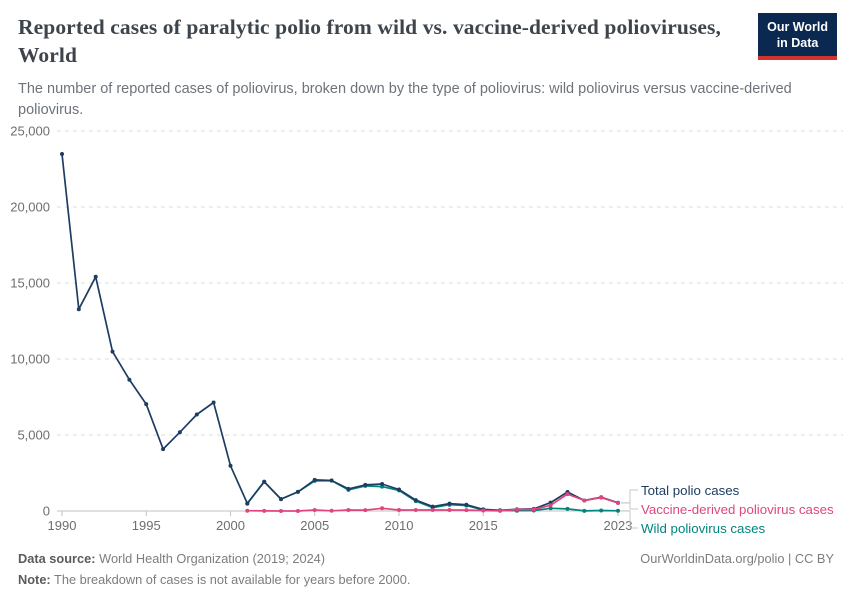  Describe the element at coordinates (483, 525) in the screenshot. I see `x-tick-label: 2015` at that location.